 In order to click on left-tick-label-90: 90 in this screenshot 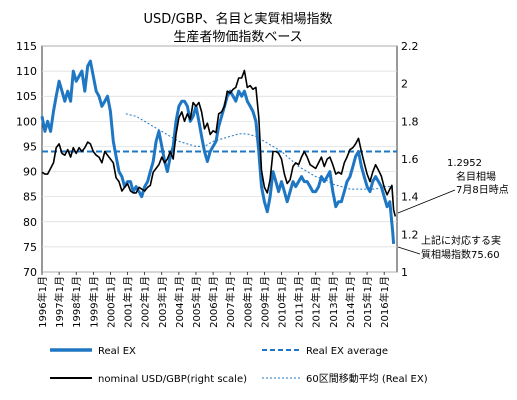, I will do `click(30, 172)`.